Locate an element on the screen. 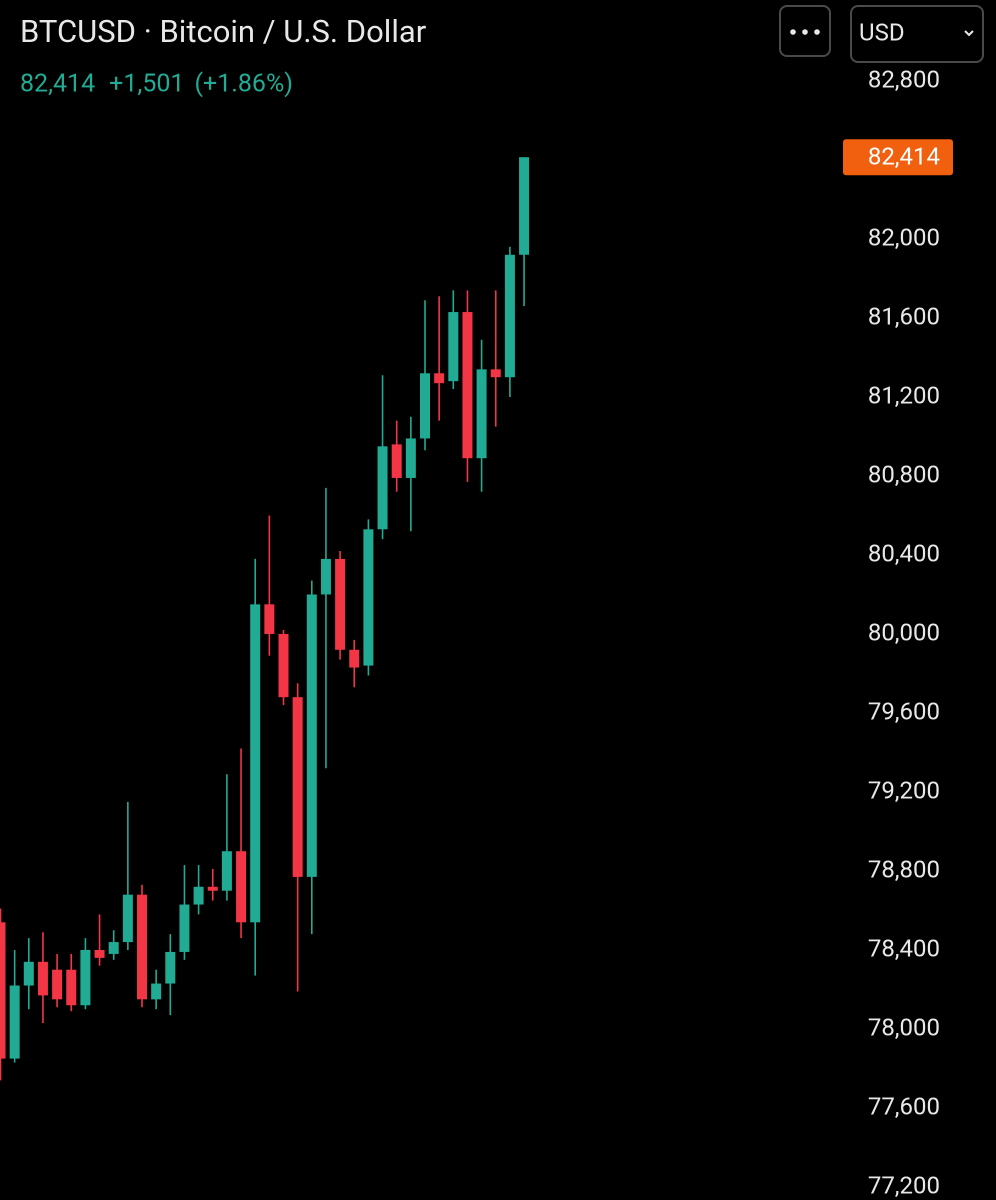 The width and height of the screenshot is (996, 1200). chart-title: BTCUSD · Bitcoin / U.S. Dollar is located at coordinates (223, 31).